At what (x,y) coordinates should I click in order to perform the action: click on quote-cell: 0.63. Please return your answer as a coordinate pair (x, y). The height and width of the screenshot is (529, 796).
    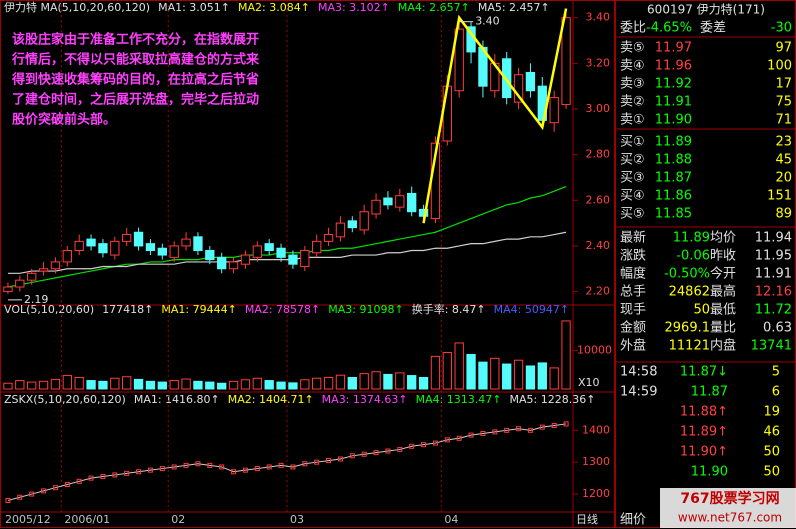
    Looking at the image, I should click on (777, 328).